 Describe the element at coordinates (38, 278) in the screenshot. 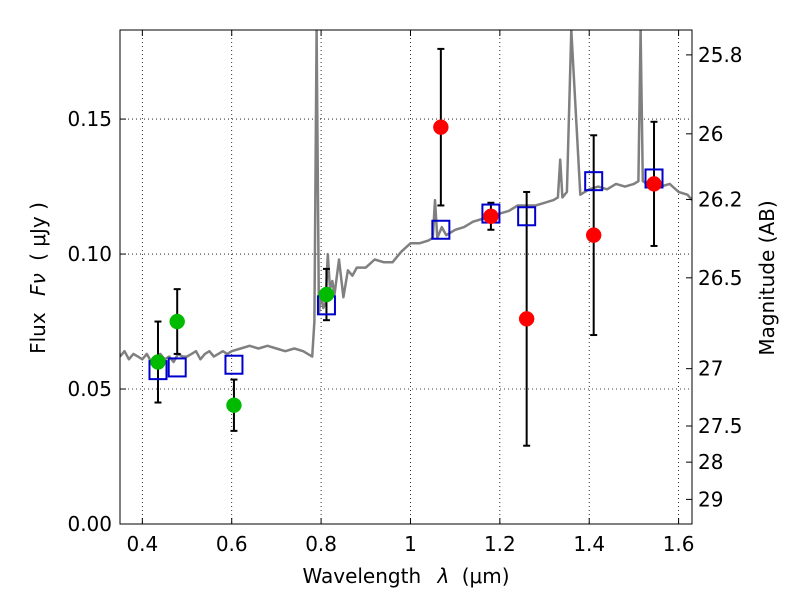

I see `y-axis-label: Flux Fν ( μJy )` at that location.